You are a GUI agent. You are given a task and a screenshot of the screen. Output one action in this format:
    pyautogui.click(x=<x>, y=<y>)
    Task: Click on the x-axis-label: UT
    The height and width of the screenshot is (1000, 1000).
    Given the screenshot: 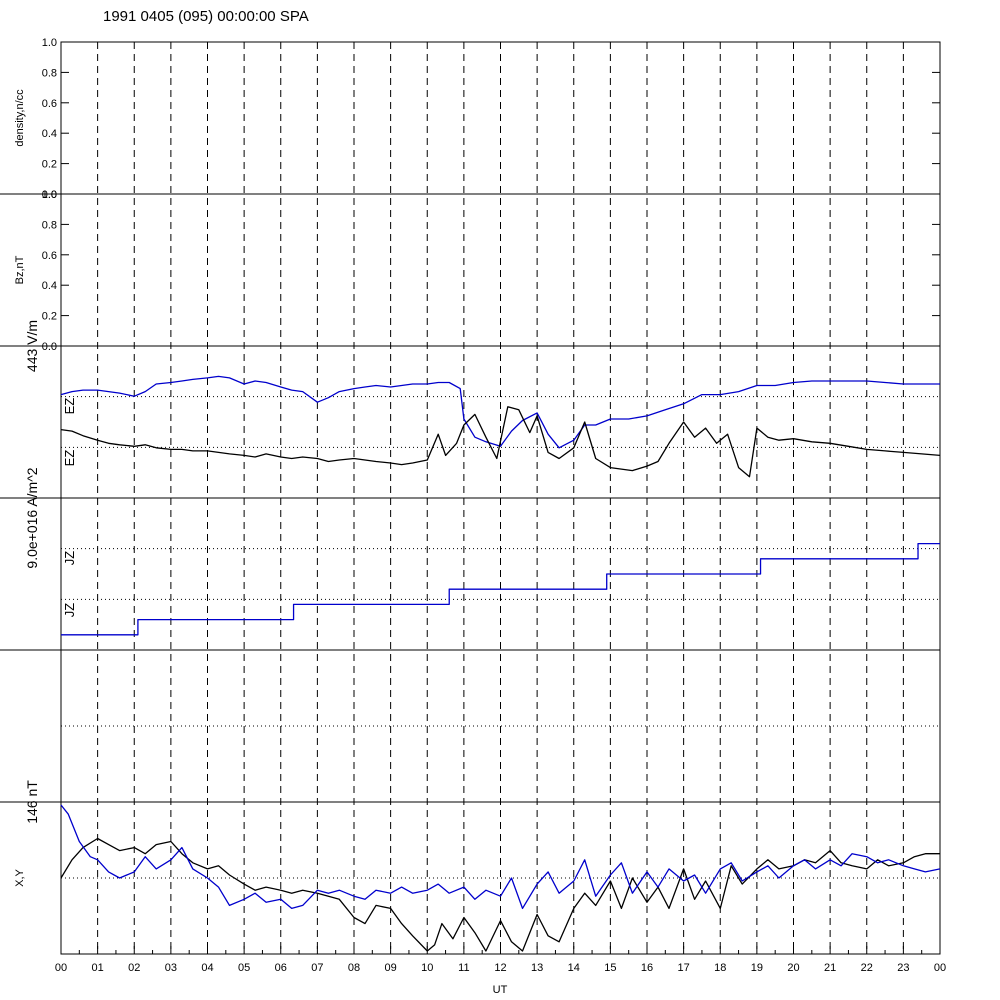 What is the action you would take?
    pyautogui.click(x=500, y=990)
    